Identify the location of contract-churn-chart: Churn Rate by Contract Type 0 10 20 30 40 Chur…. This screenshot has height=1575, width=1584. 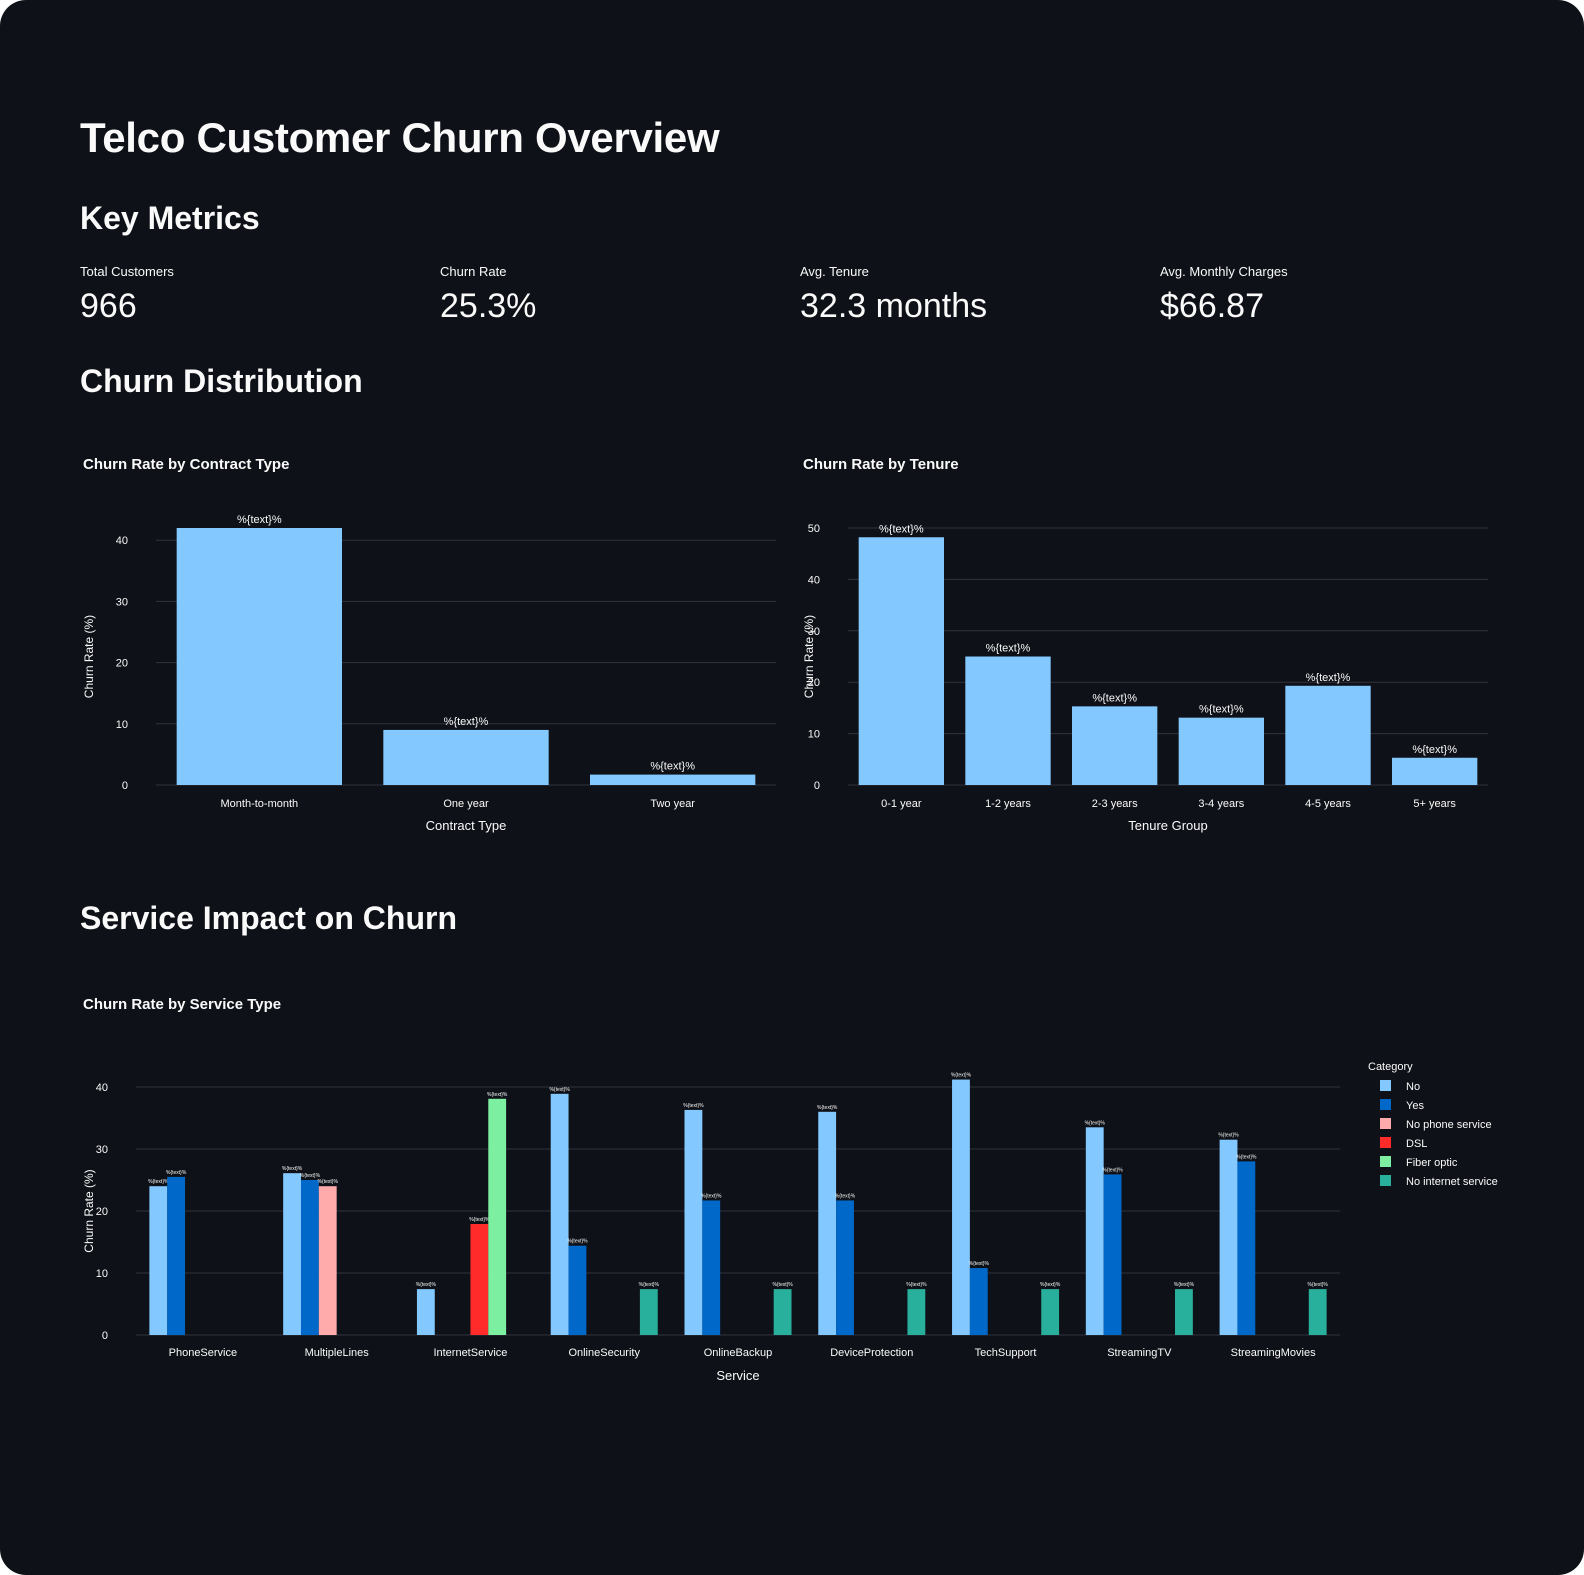
(429, 644).